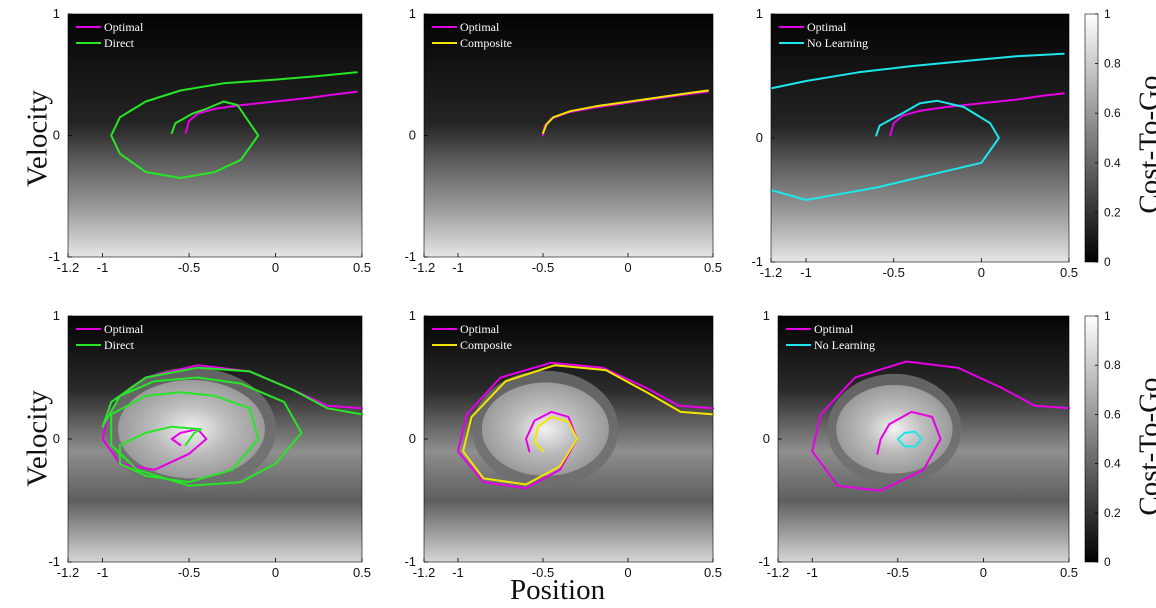 The height and width of the screenshot is (608, 1156). I want to click on y-axis-label-top: Velocity, so click(37, 138).